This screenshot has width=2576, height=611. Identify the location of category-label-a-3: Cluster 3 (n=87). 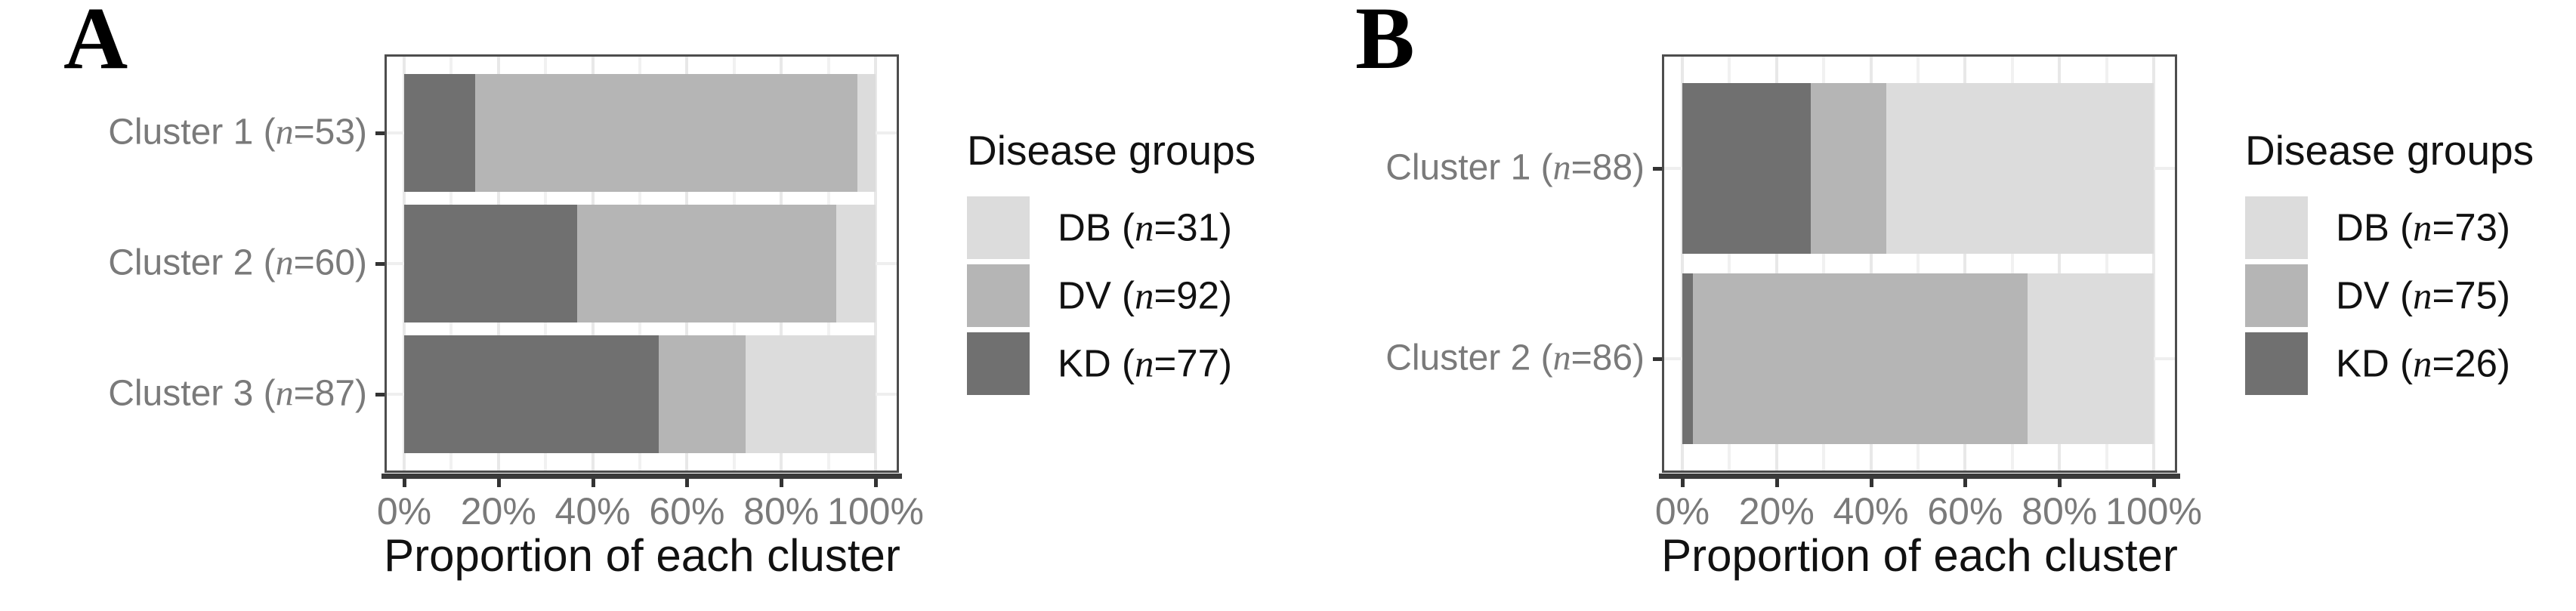
(237, 394).